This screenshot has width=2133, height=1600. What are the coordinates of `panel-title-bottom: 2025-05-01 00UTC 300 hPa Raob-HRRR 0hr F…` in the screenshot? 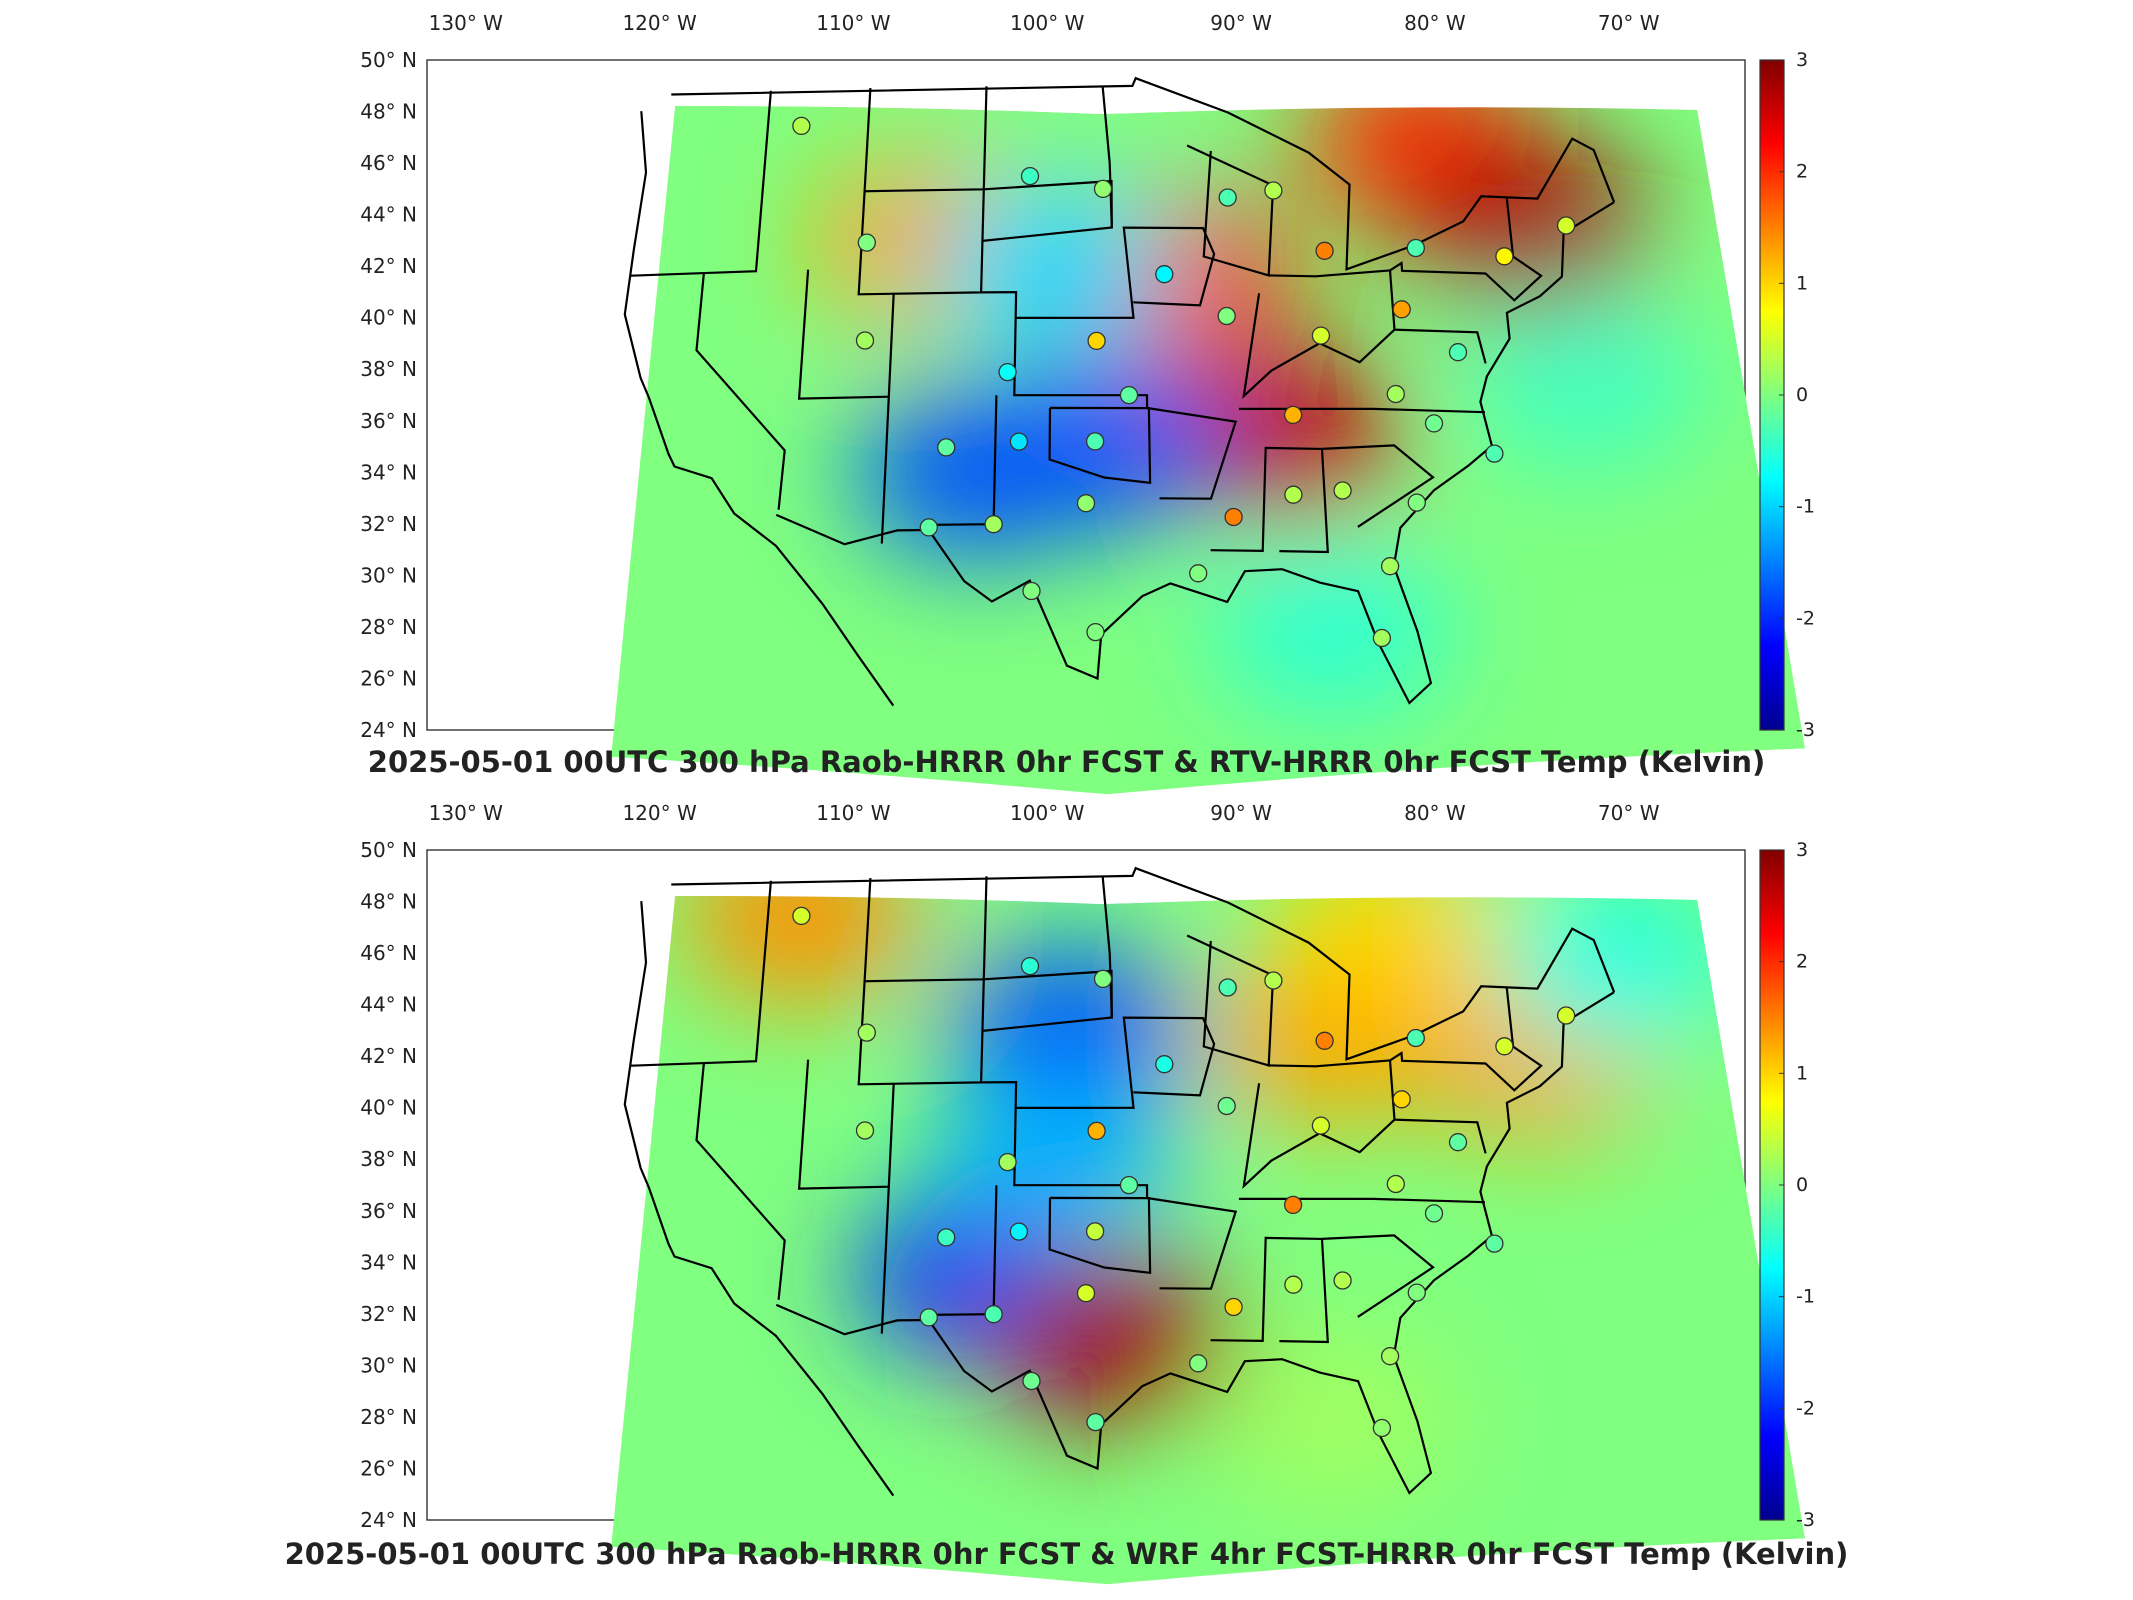 It's located at (1066, 1554).